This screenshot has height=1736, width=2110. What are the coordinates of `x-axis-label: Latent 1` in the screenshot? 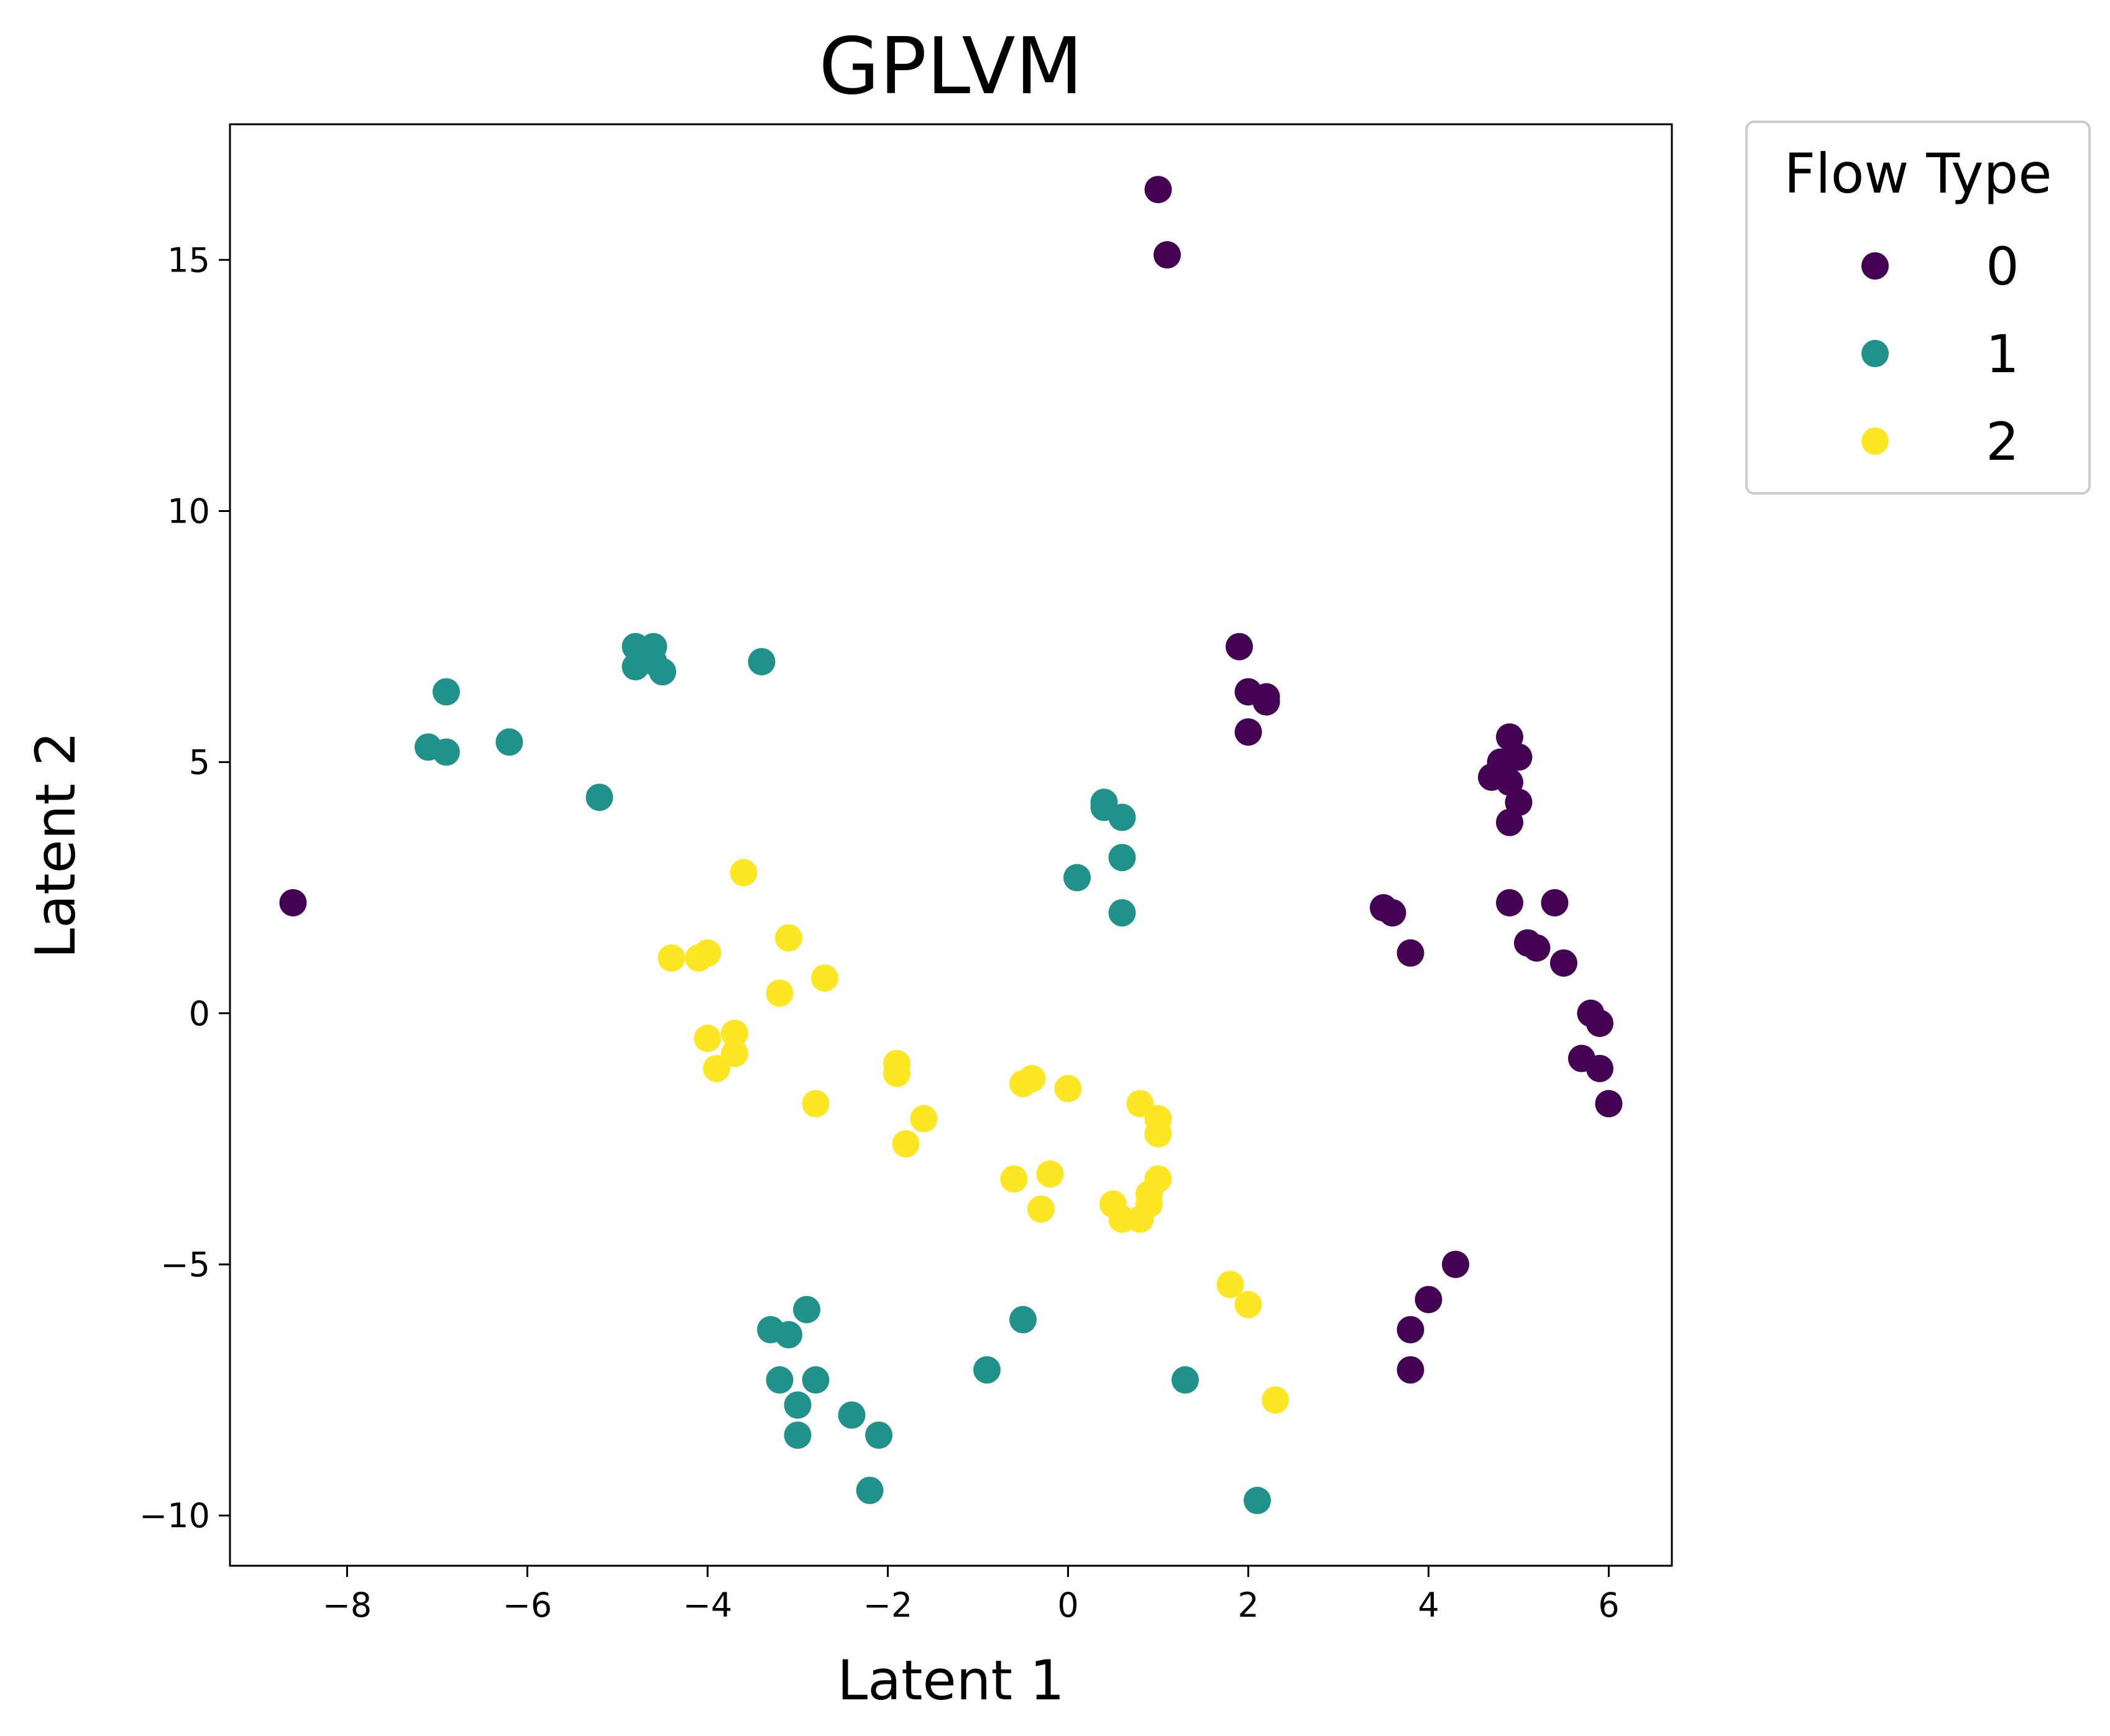 It's located at (951, 1680).